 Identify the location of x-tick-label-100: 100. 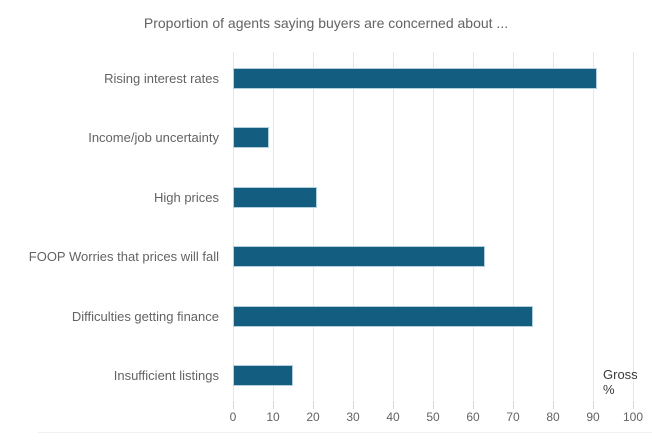
(633, 417).